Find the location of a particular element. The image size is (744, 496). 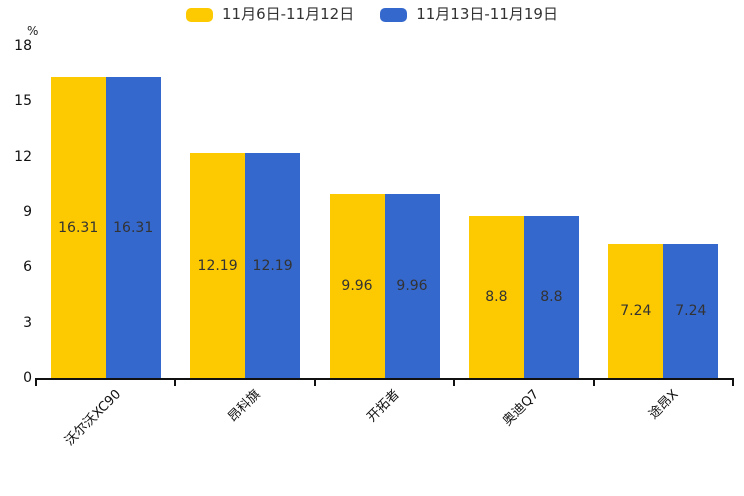

bar-series-2-开拓者 is located at coordinates (412, 286).